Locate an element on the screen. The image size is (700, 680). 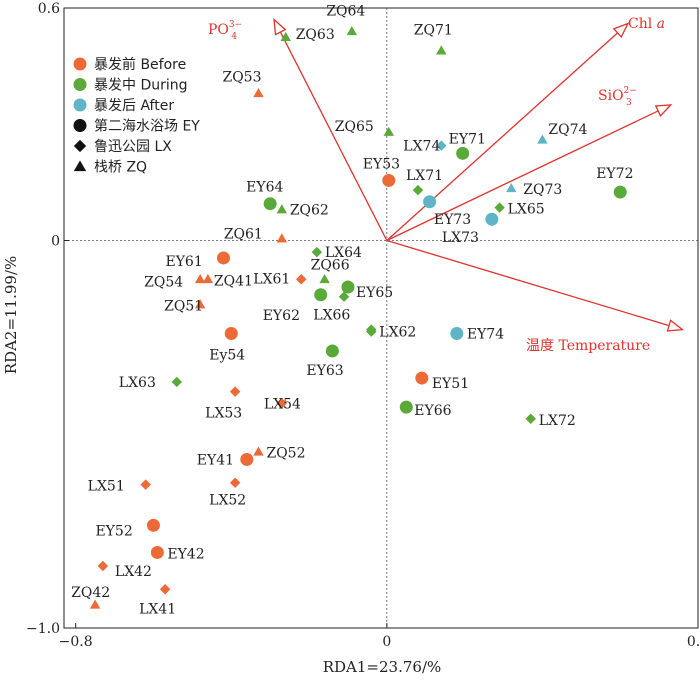
x-tick-label: −0.8 is located at coordinates (76, 642).